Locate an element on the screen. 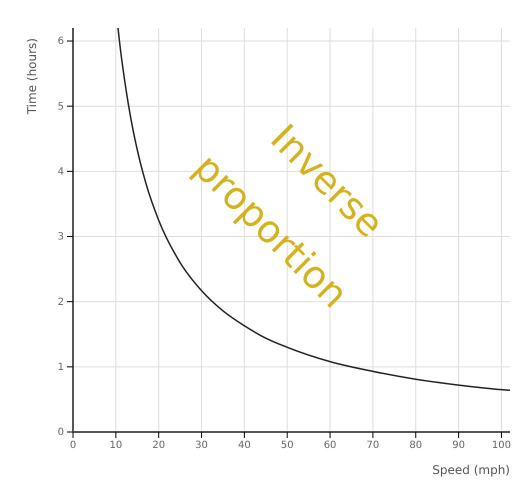  x-tick-label: 0 is located at coordinates (73, 446).